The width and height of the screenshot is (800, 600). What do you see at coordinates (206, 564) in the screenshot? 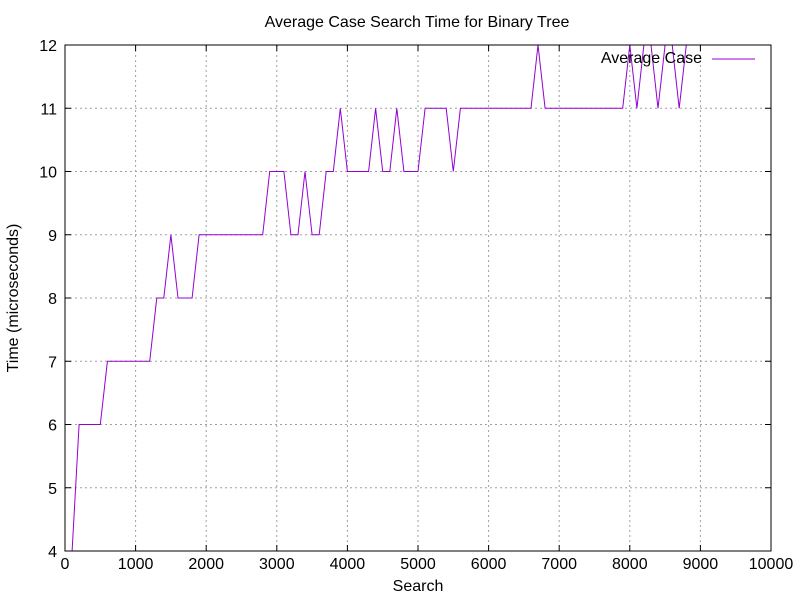
I see `x-tick-label: 2000` at bounding box center [206, 564].